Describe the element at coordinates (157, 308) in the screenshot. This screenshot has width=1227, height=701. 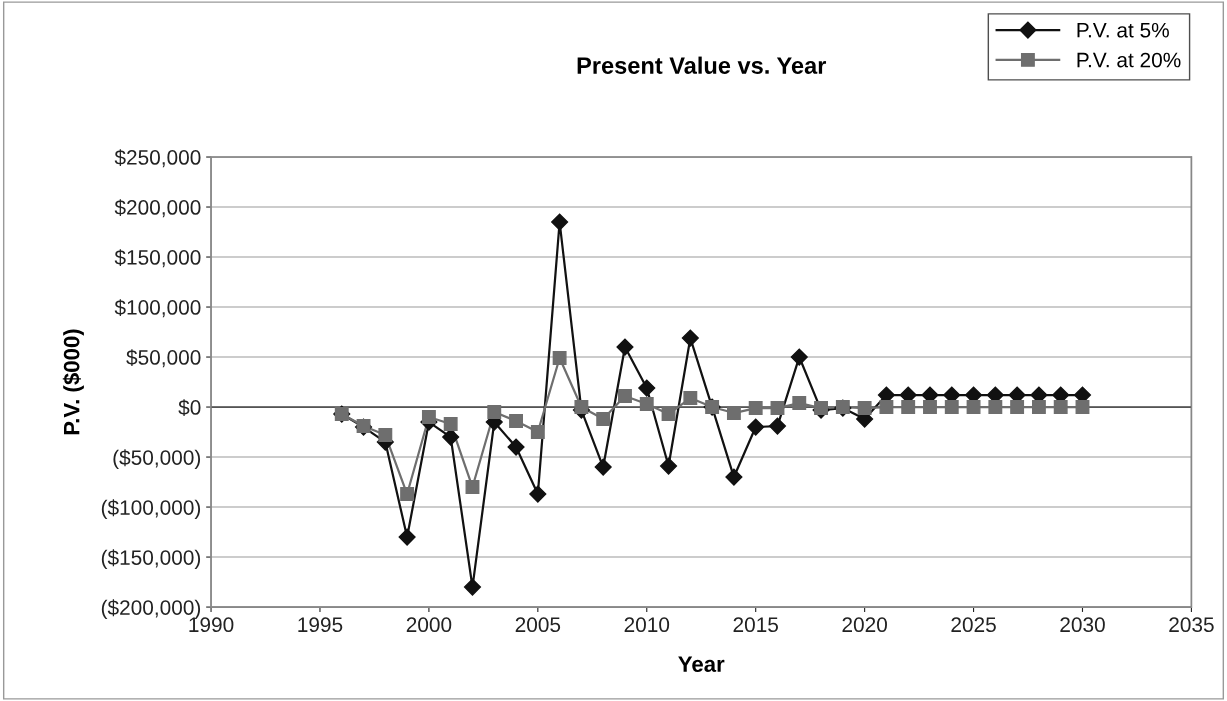
I see `y-tick-label: $100,000` at that location.